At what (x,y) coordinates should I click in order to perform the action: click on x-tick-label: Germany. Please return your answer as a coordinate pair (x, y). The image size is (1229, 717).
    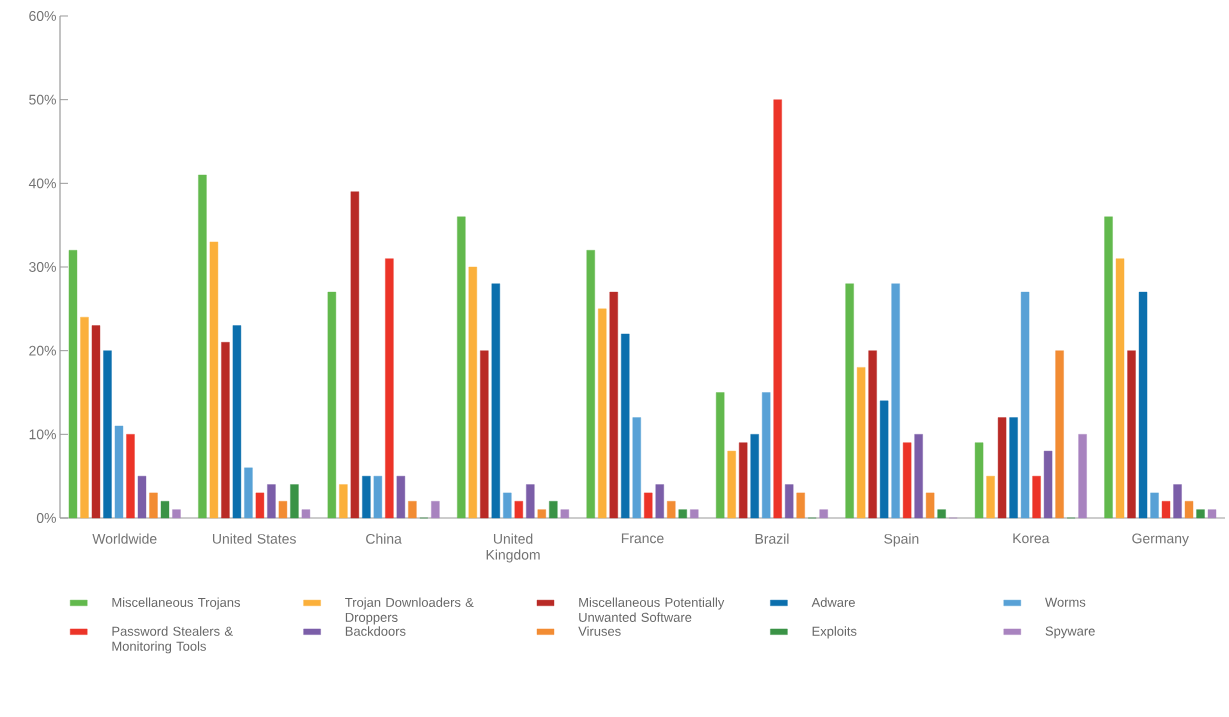
    Looking at the image, I should click on (1160, 540).